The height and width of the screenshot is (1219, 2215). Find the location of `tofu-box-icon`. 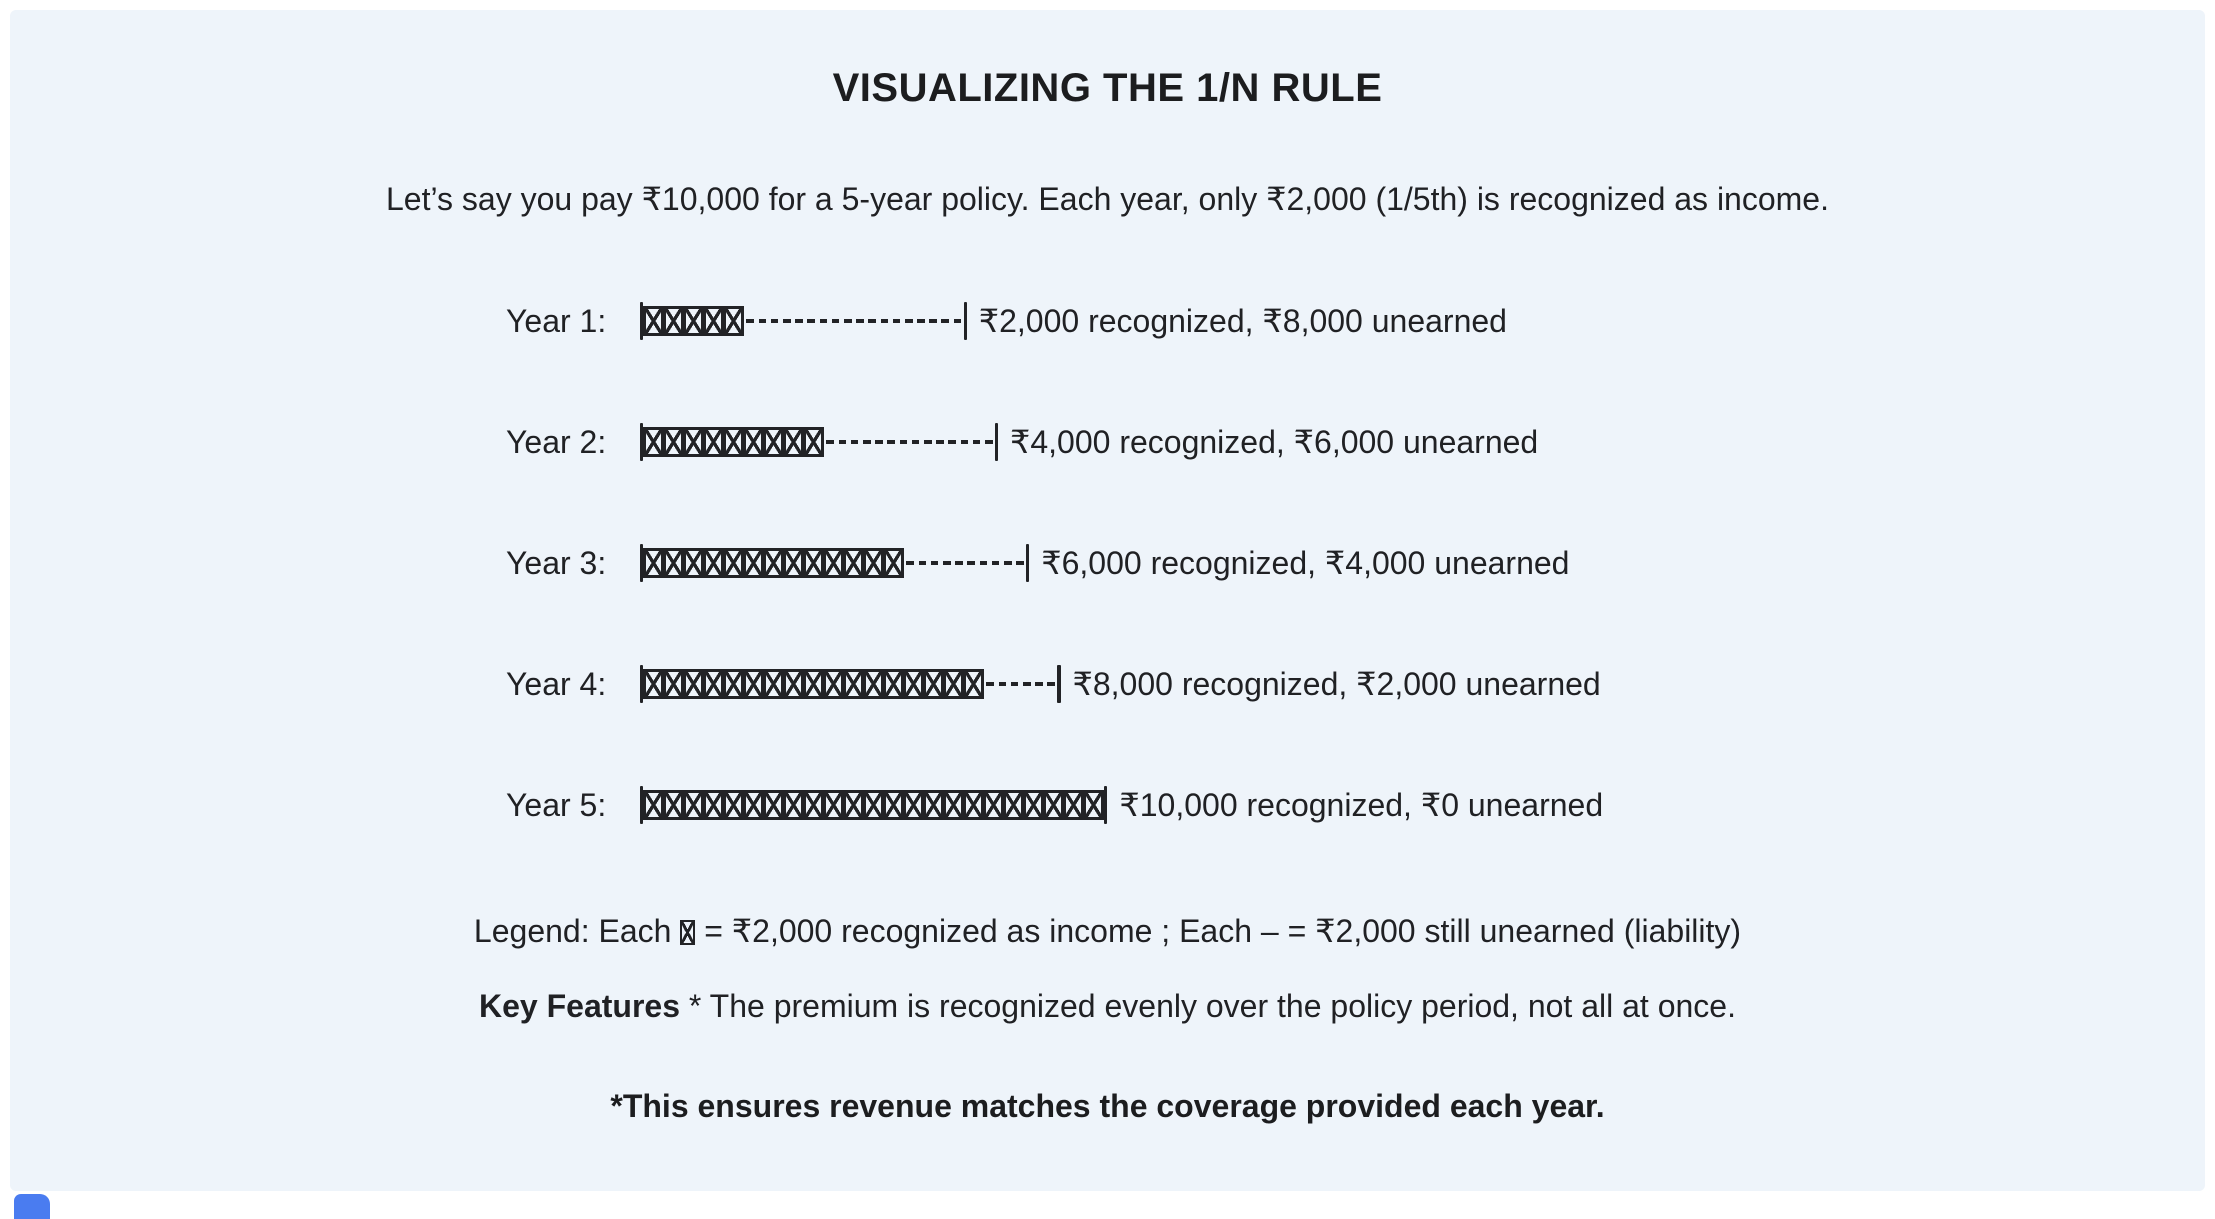

tofu-box-icon is located at coordinates (688, 932).